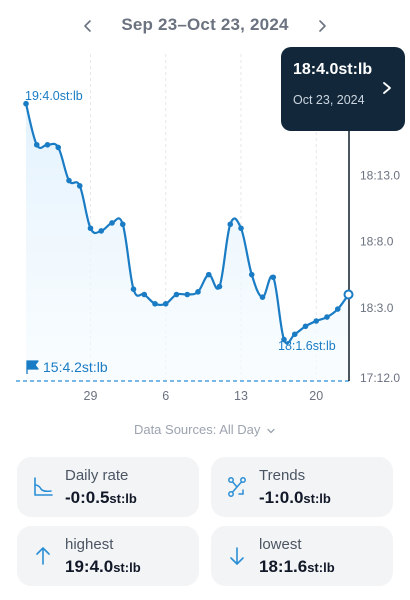  I want to click on line-trend-icon, so click(43, 486).